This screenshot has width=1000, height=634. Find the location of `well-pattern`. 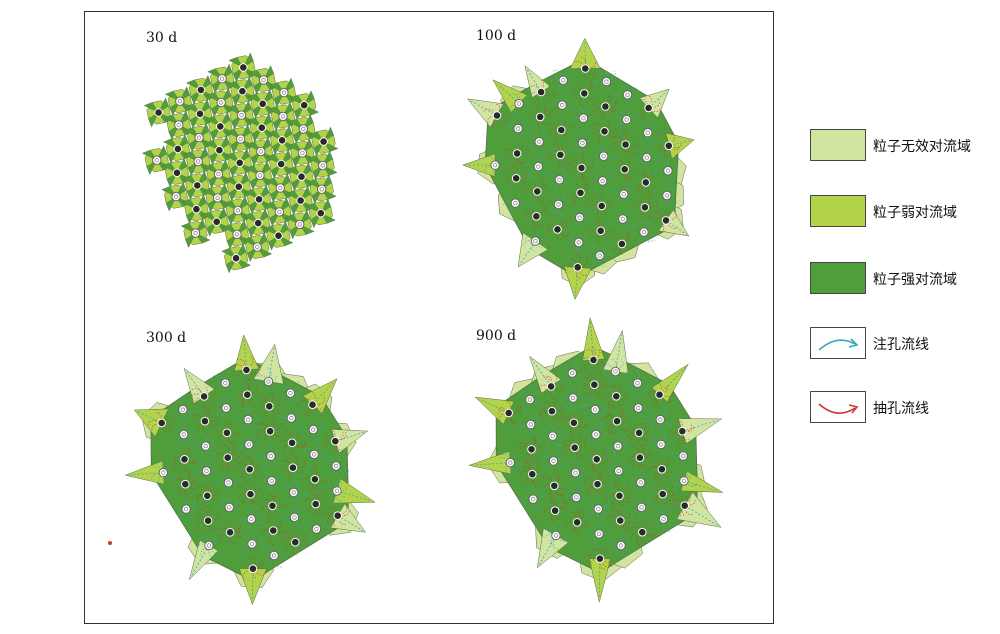

well-pattern is located at coordinates (250, 470).